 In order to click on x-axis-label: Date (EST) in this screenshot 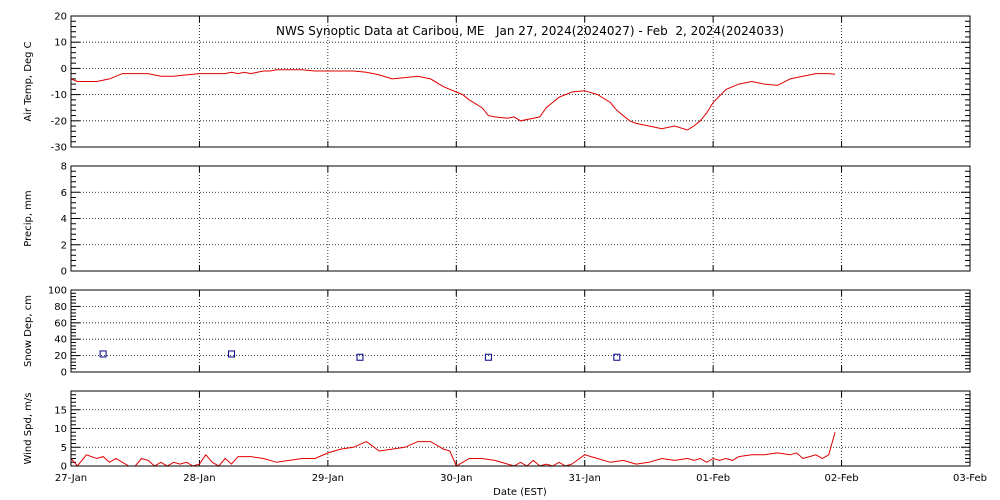, I will do `click(520, 492)`.